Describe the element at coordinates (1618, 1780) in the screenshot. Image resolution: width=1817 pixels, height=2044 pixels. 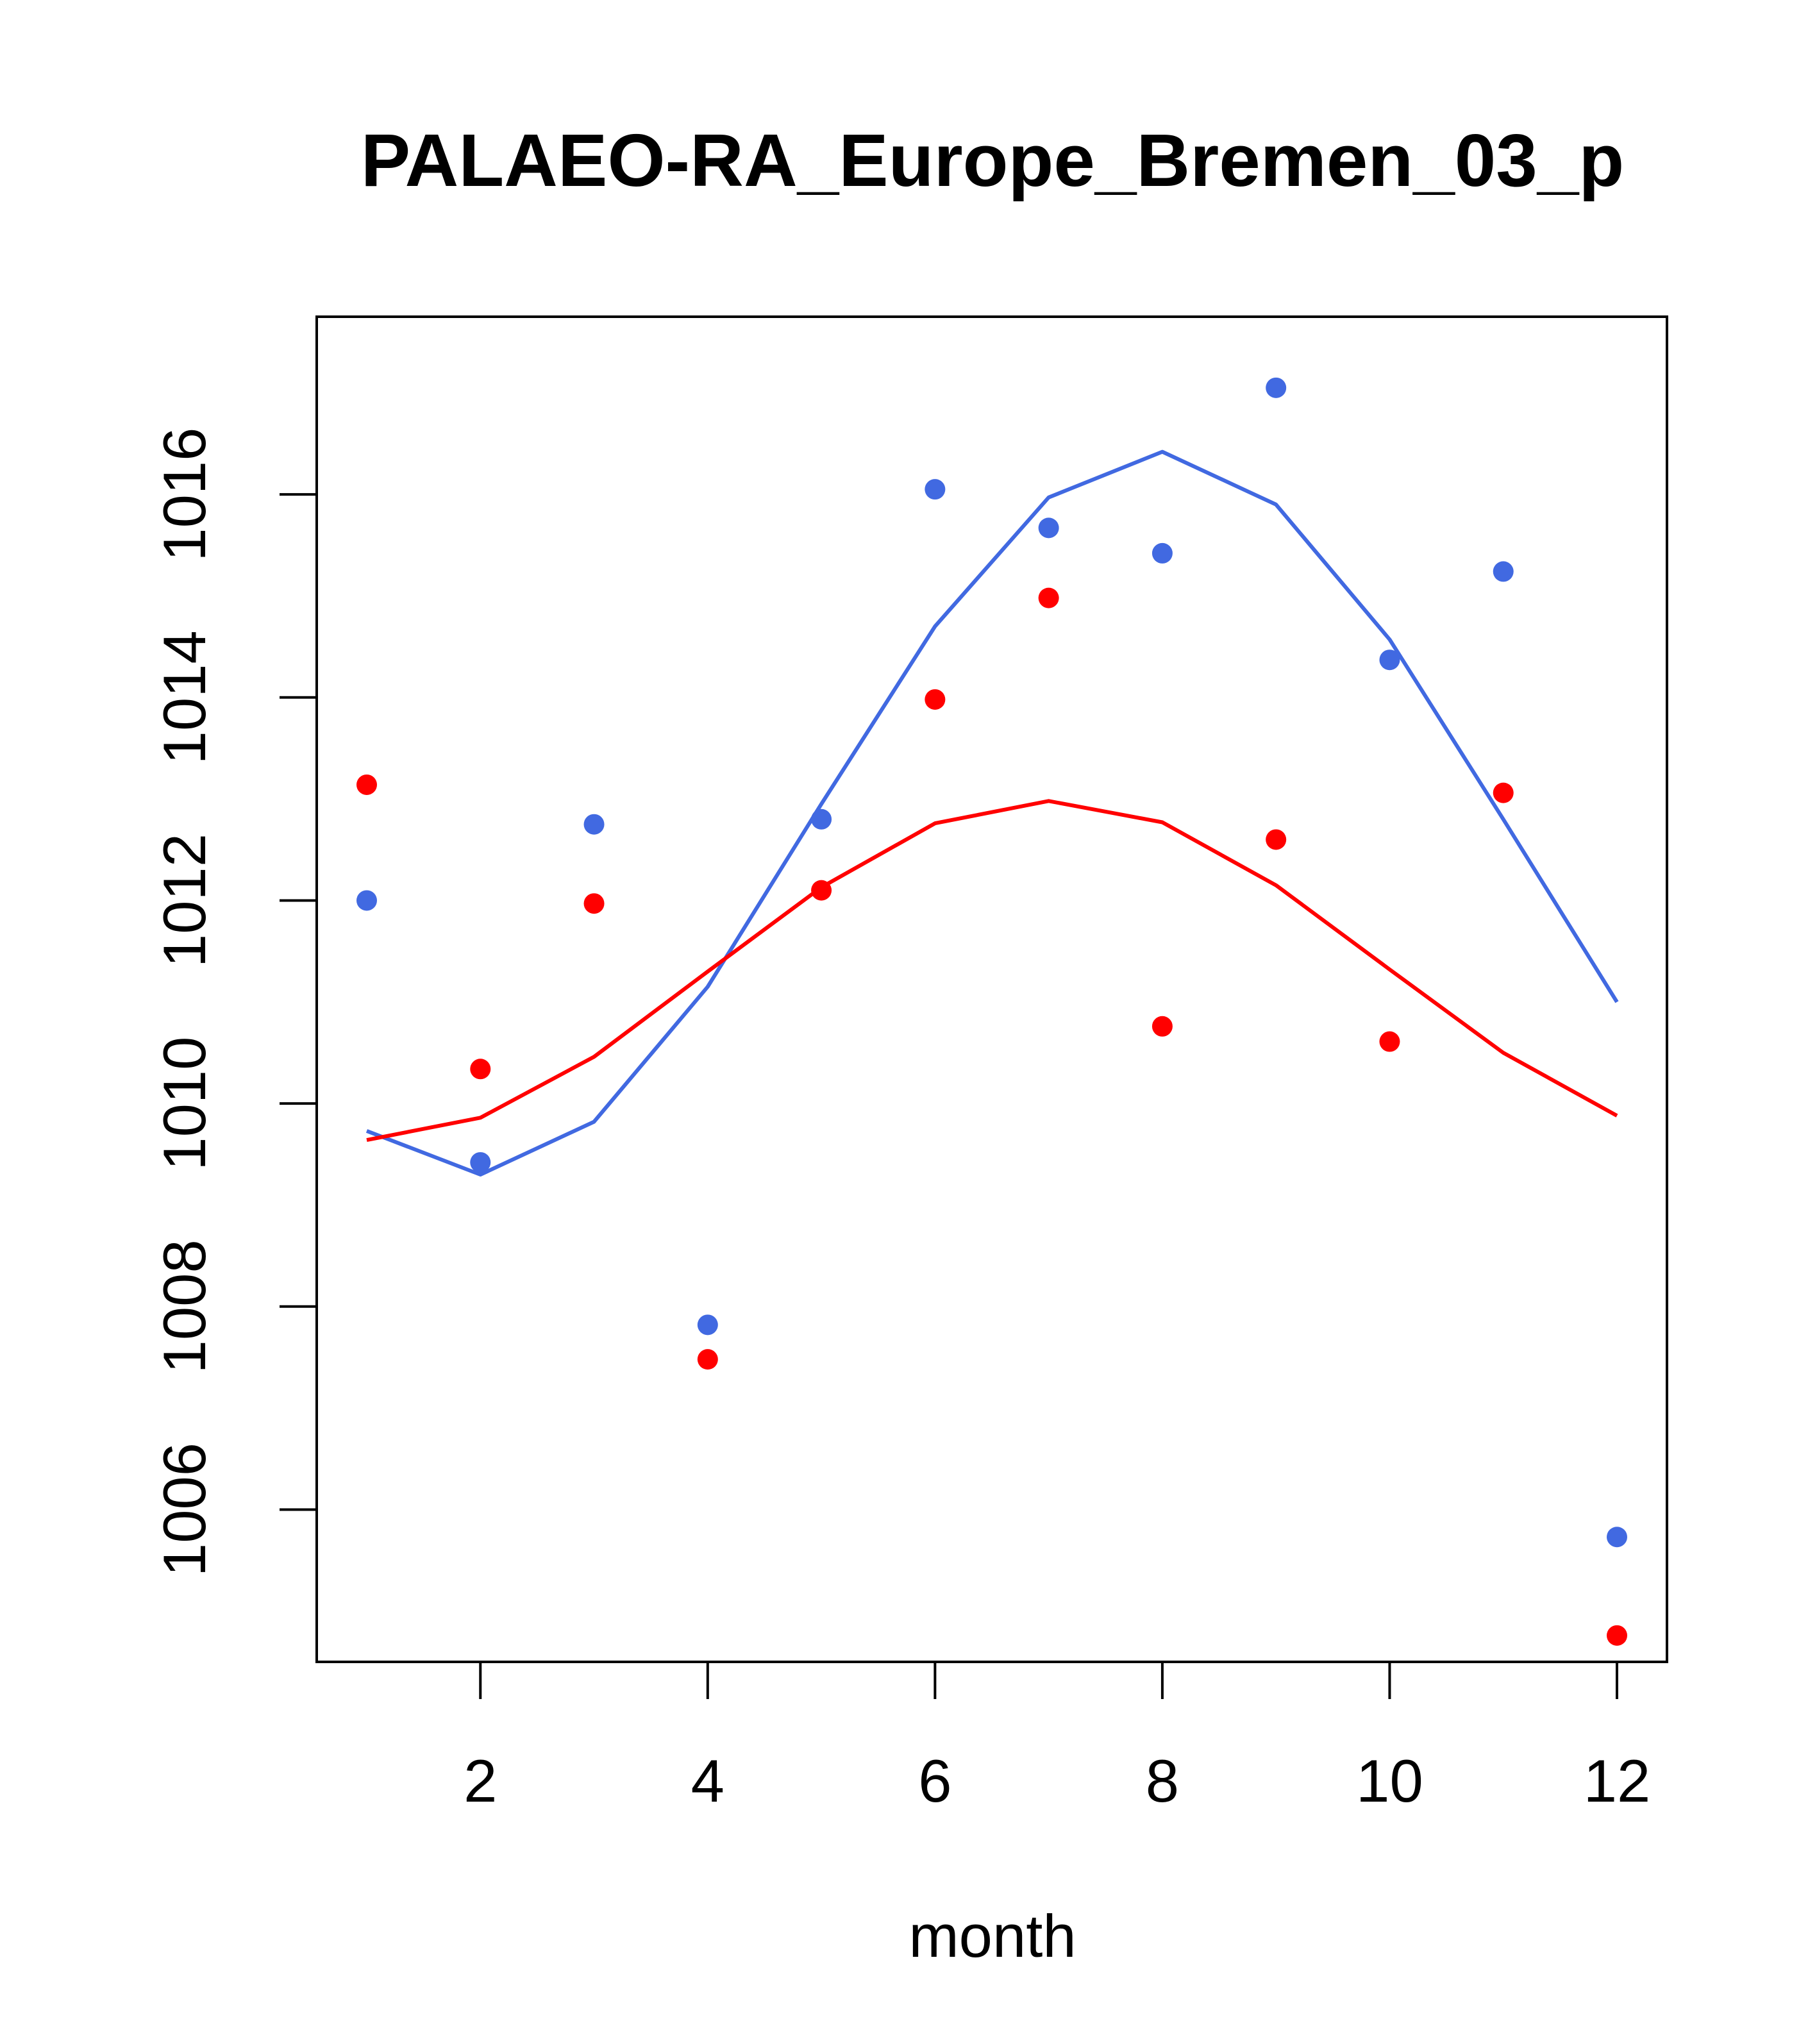
I see `x-tick-label: 12` at that location.